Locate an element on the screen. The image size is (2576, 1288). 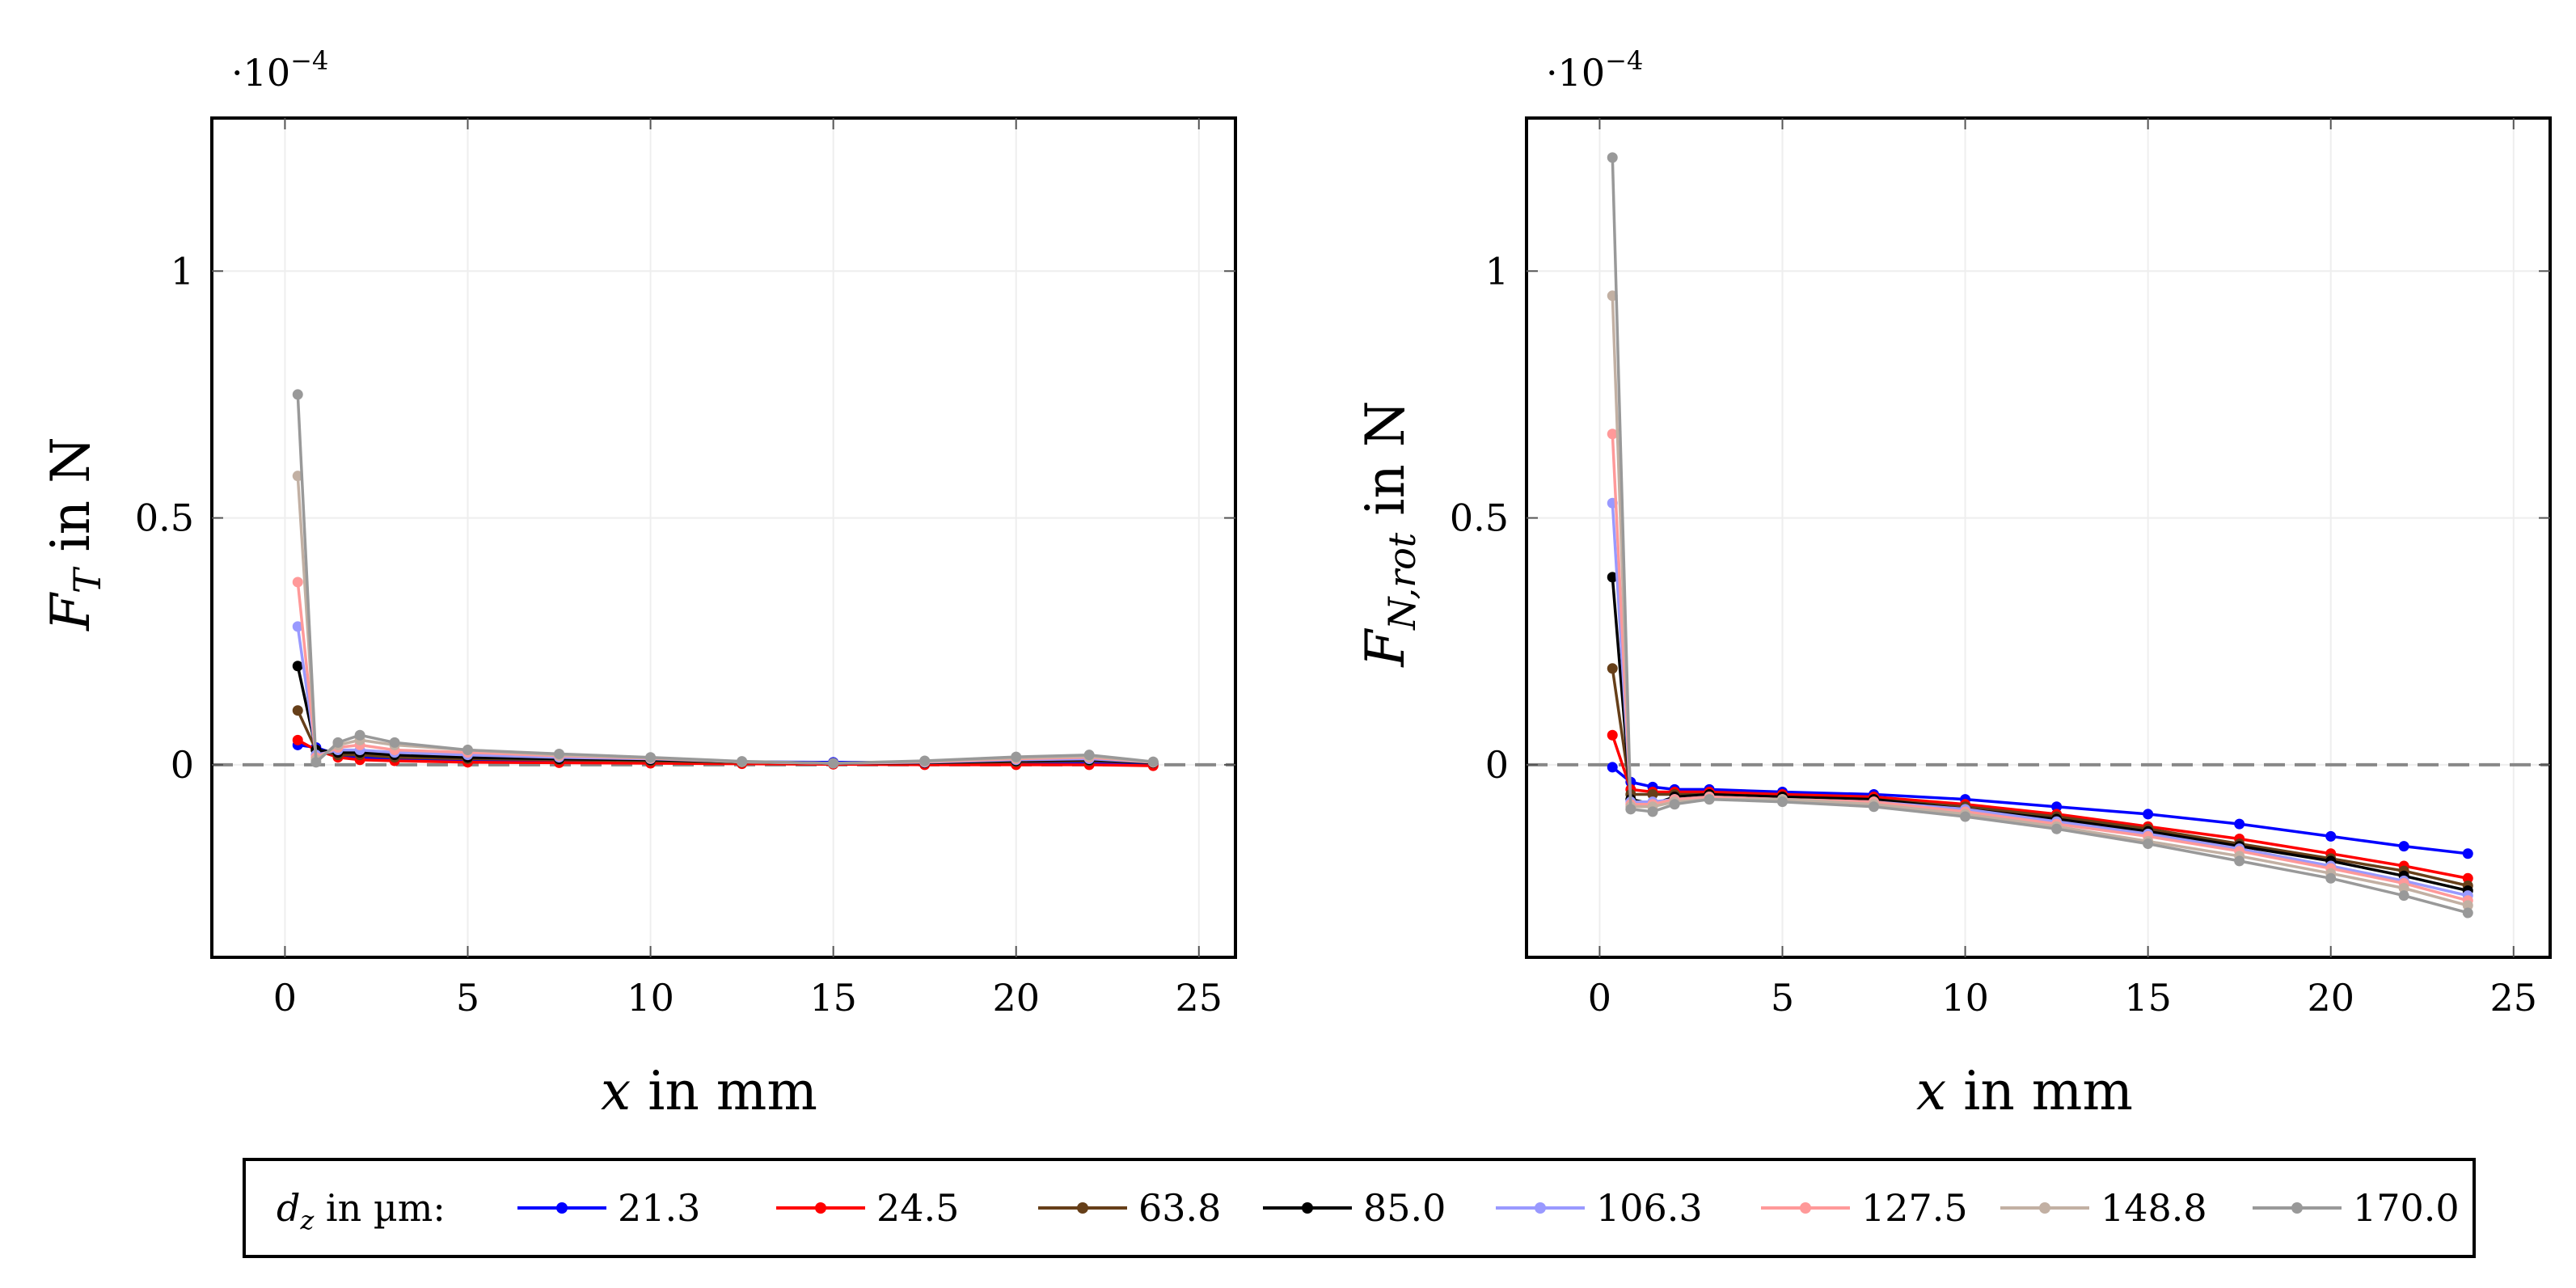
legend-marker-106.3 is located at coordinates (1540, 1208).